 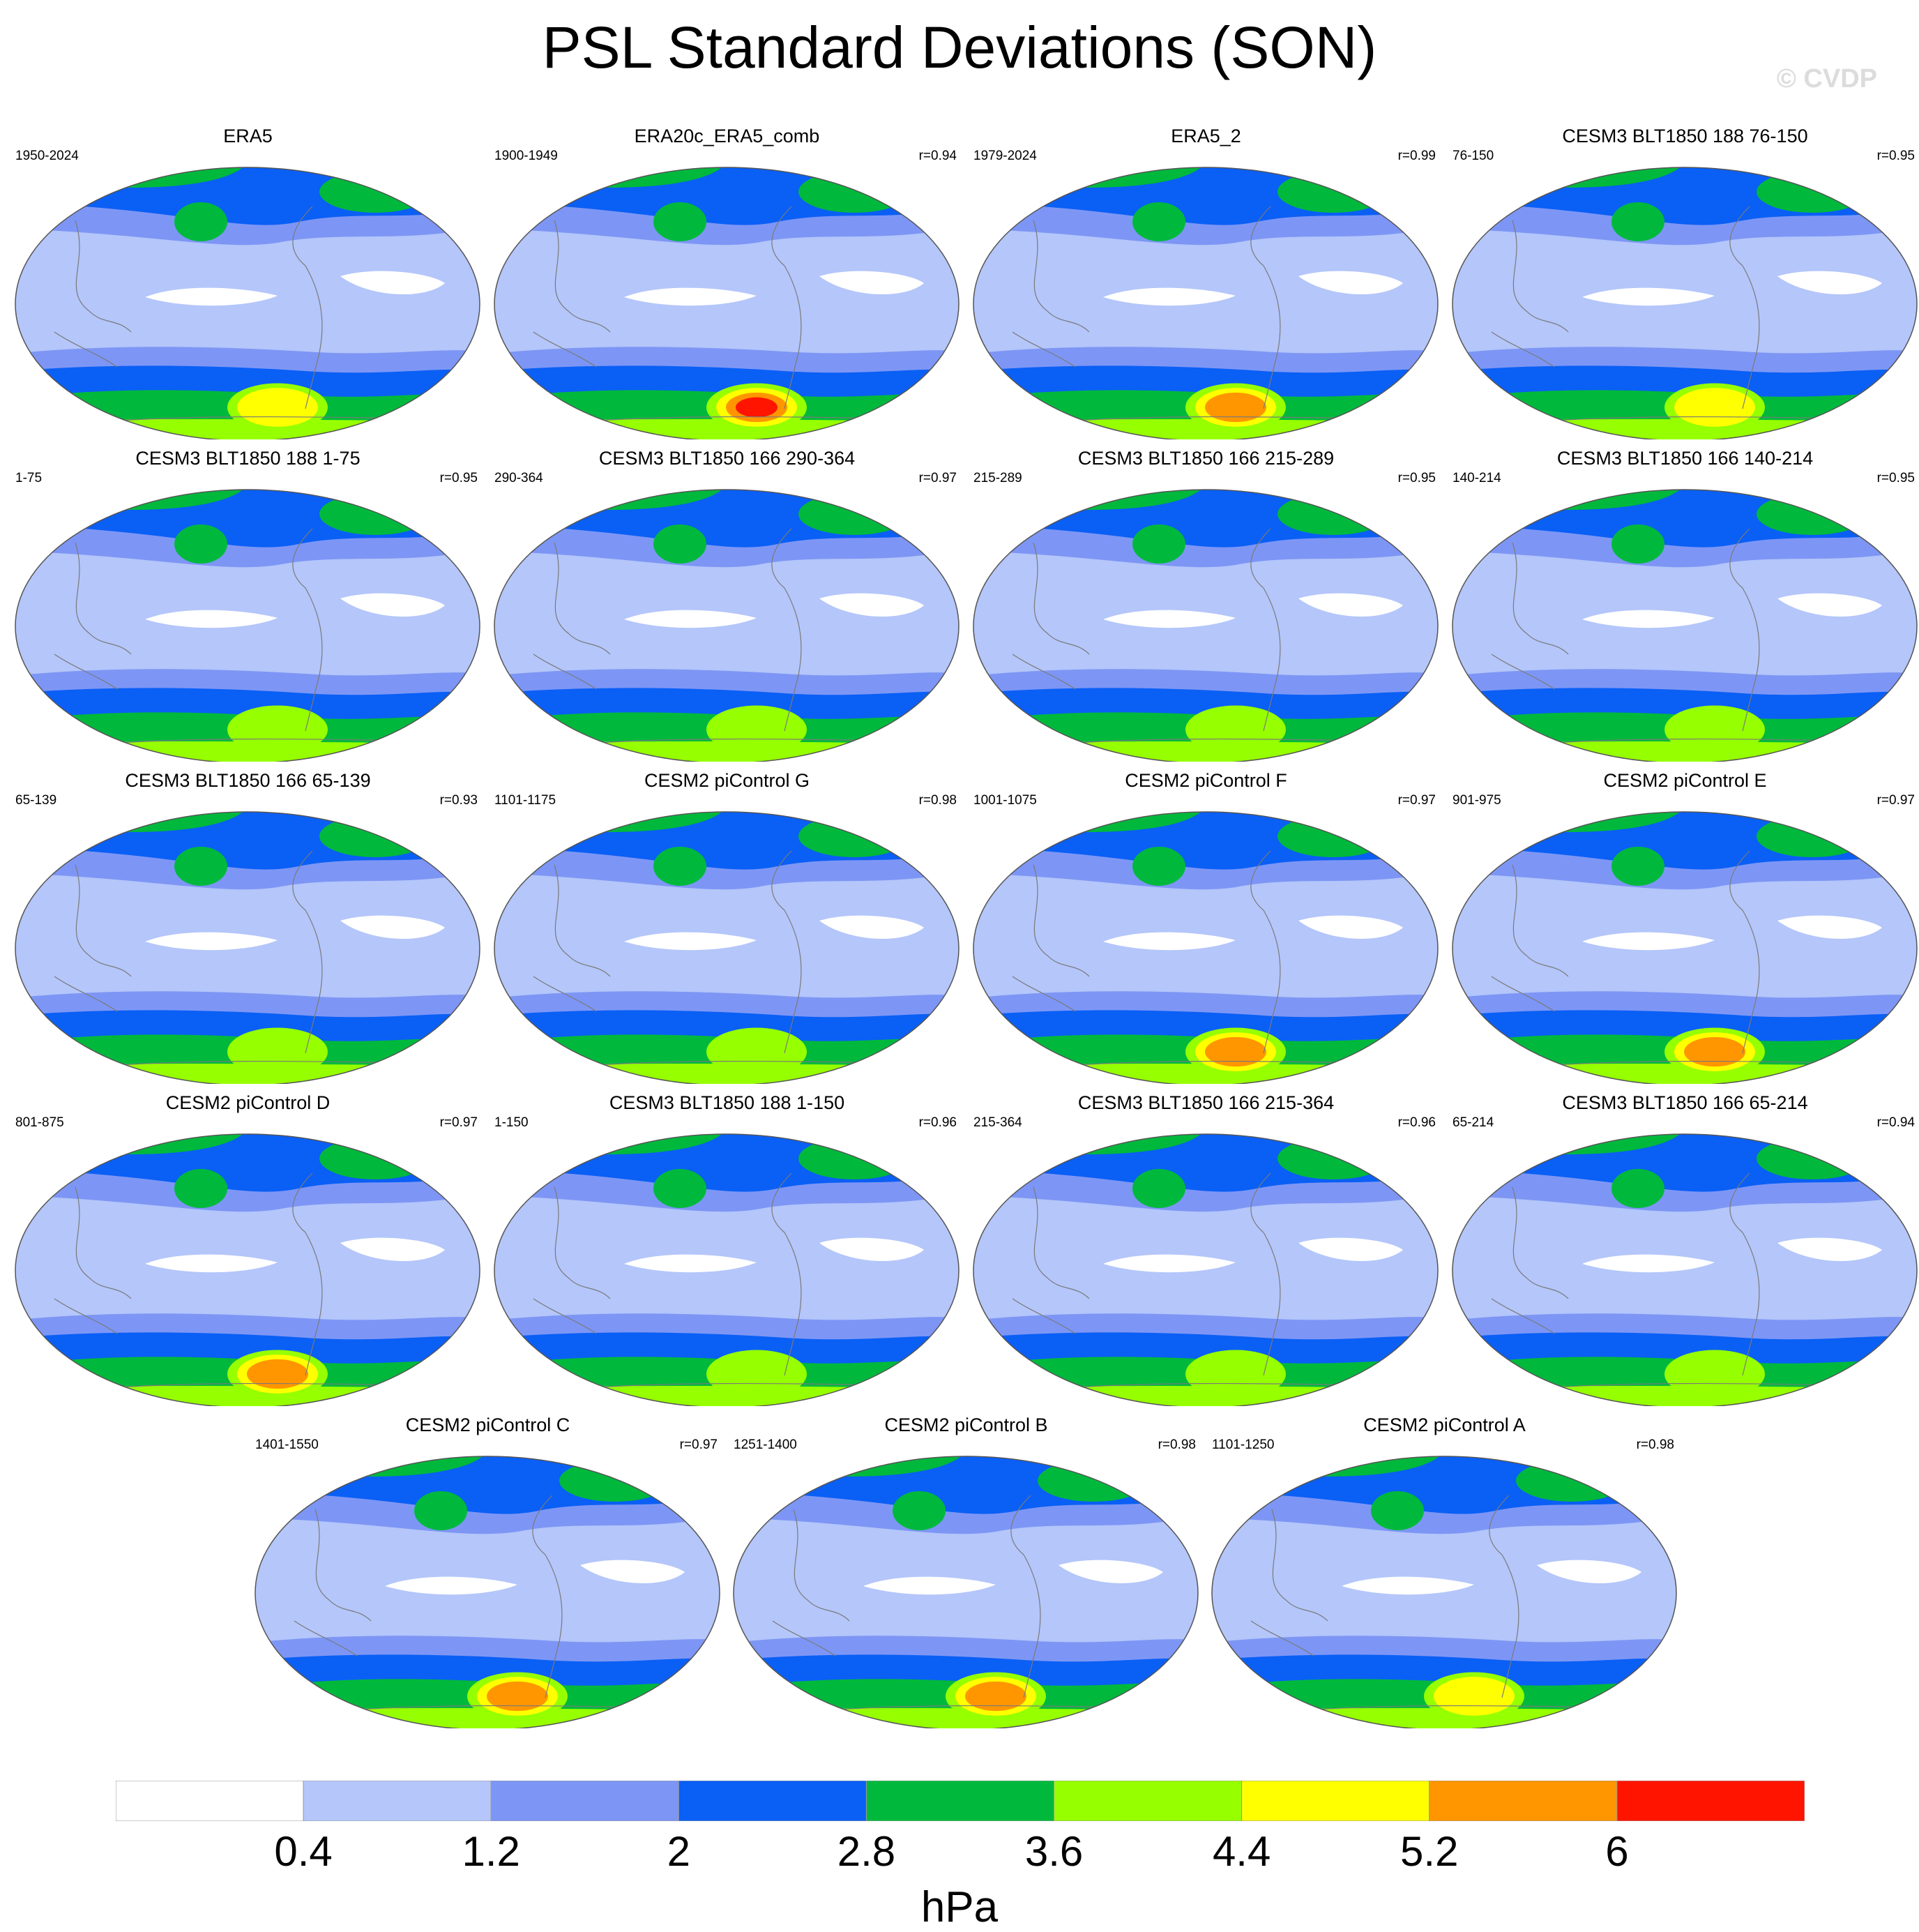 I want to click on colorbar-tick-label: 1.2, so click(x=491, y=1852).